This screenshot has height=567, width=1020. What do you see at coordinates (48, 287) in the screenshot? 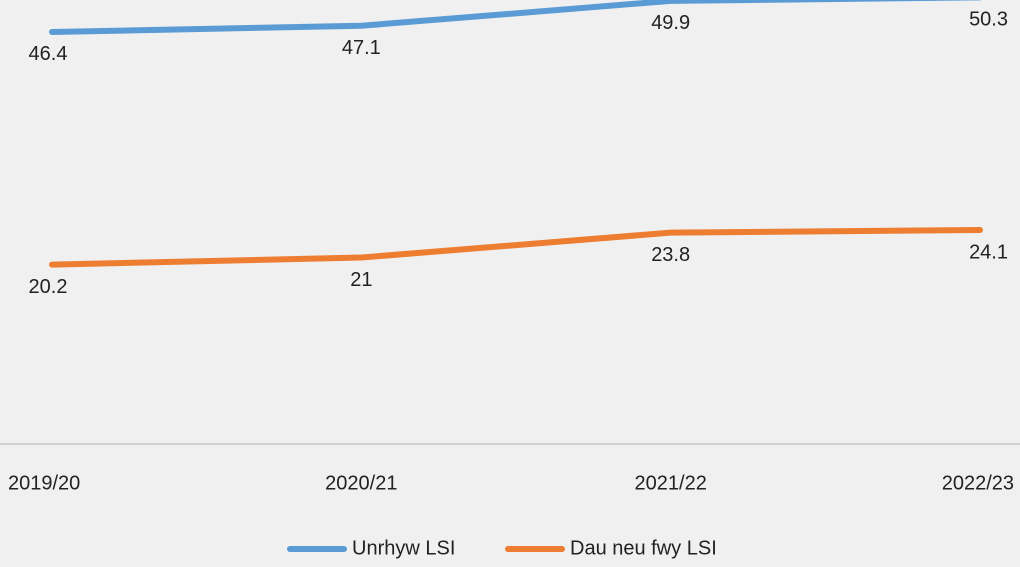
I see `data-label: 20.2` at bounding box center [48, 287].